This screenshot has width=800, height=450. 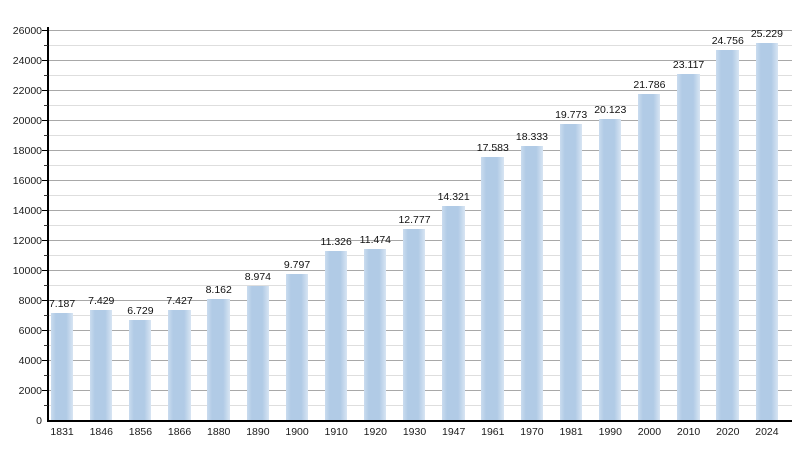 I want to click on bar-slot: 23.117, so click(x=693, y=226).